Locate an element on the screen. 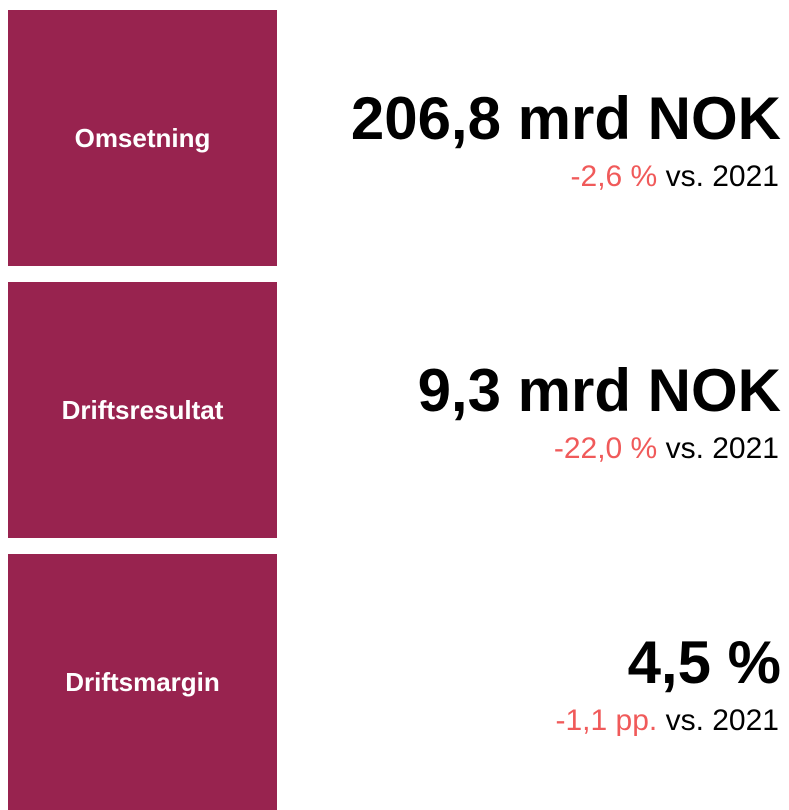 The height and width of the screenshot is (810, 789). kpi-change-line: -1,1 pp. vs. 2021 is located at coordinates (668, 721).